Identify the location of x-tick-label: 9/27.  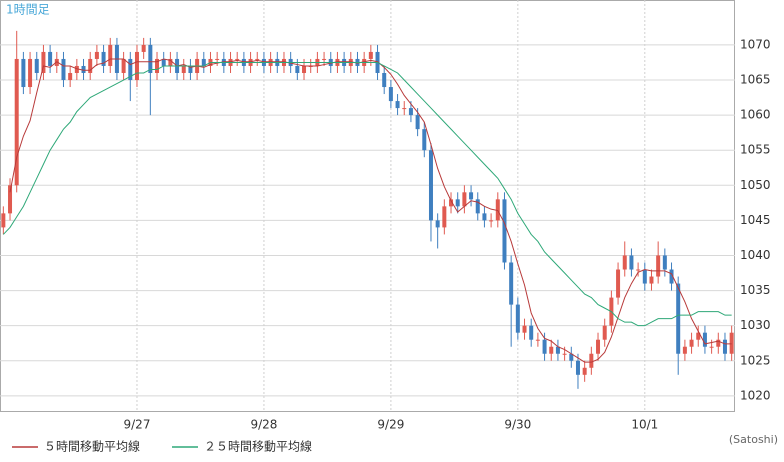
(137, 425).